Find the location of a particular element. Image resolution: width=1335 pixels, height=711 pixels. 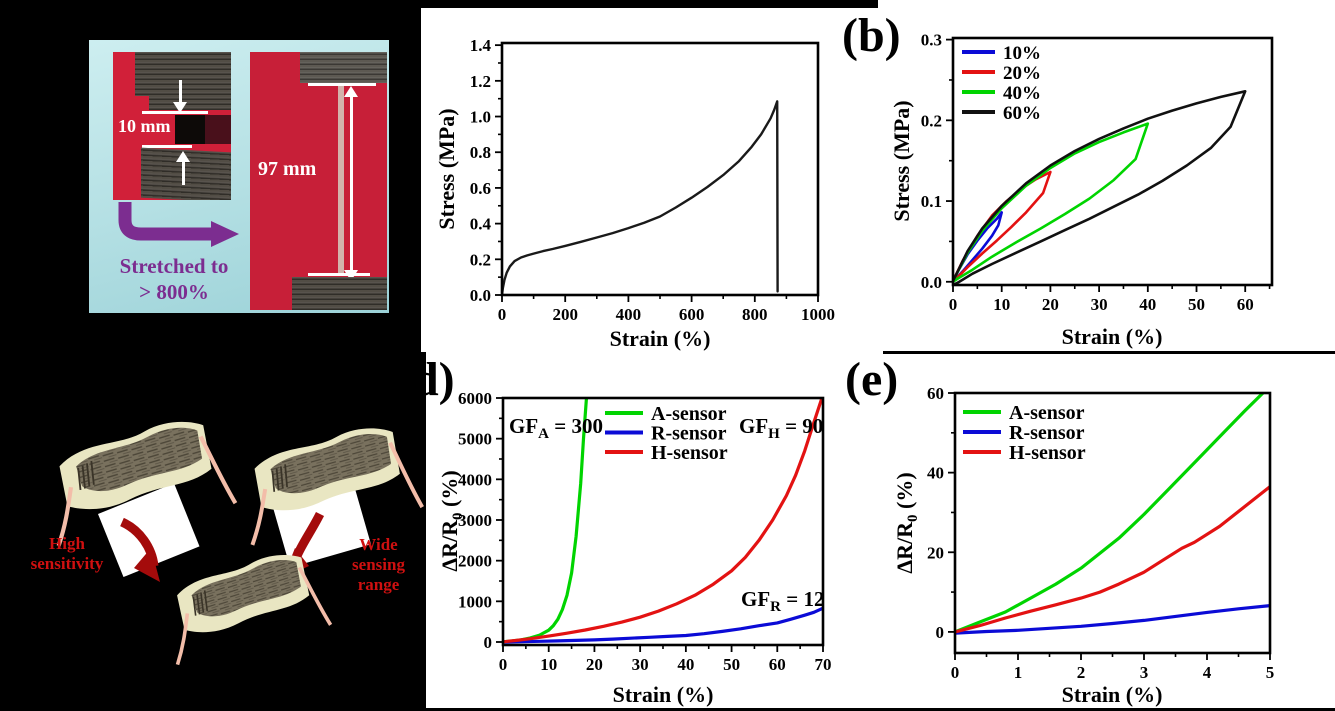

x-tick-label: 5 is located at coordinates (1270, 672).